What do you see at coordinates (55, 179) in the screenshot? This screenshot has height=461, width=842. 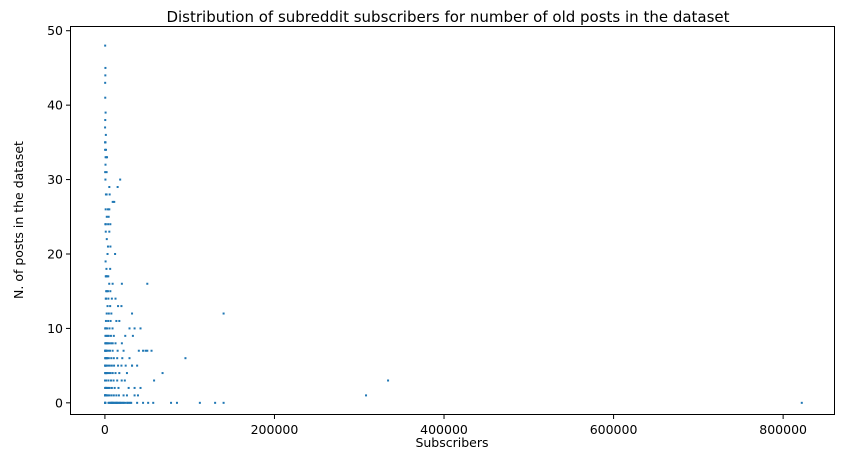 I see `y-tick-label: 30` at bounding box center [55, 179].